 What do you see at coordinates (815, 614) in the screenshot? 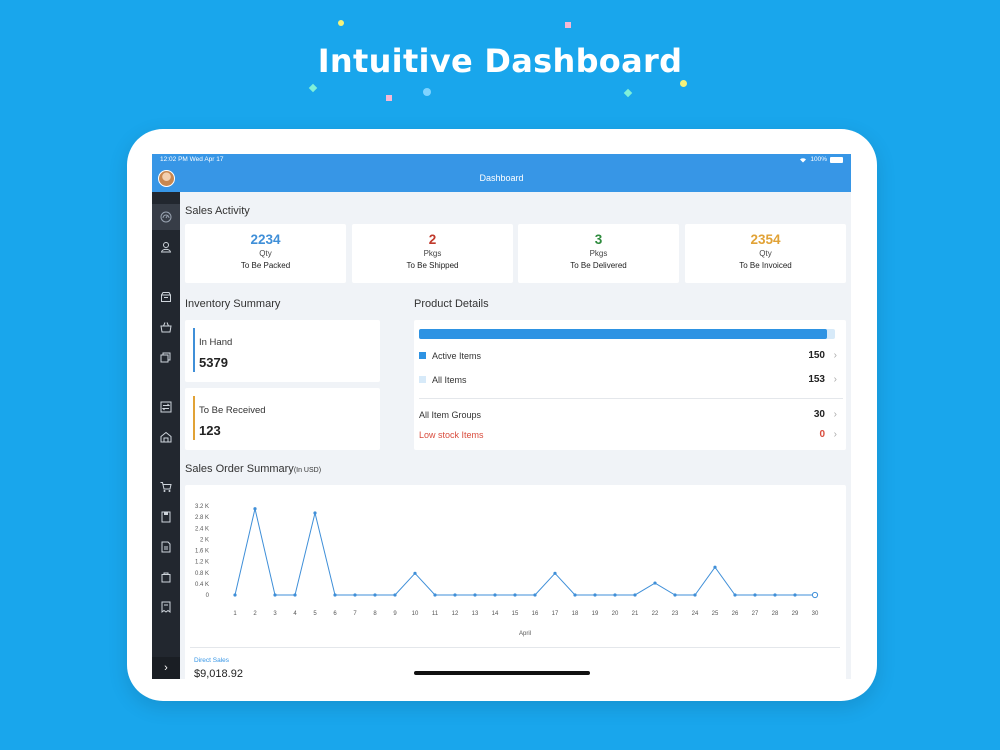
I see `x-tick-label: 30` at bounding box center [815, 614].